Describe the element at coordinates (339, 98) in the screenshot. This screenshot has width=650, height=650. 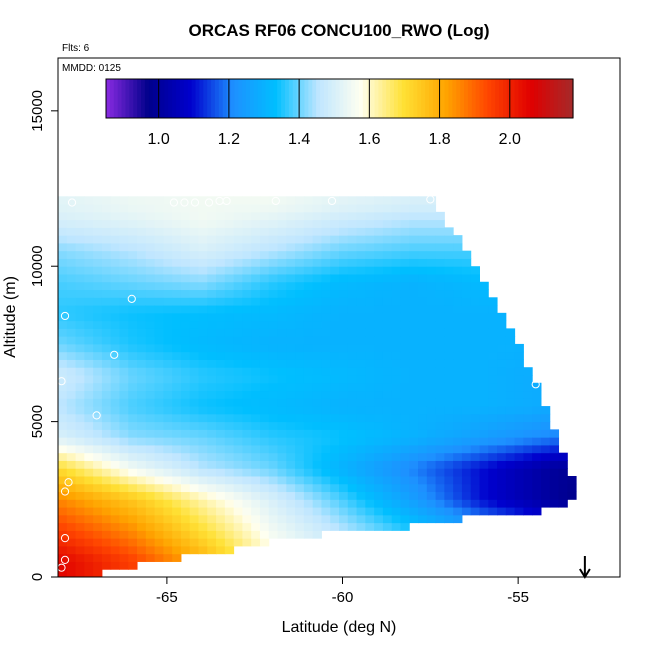
I see `colorbar-frame` at that location.